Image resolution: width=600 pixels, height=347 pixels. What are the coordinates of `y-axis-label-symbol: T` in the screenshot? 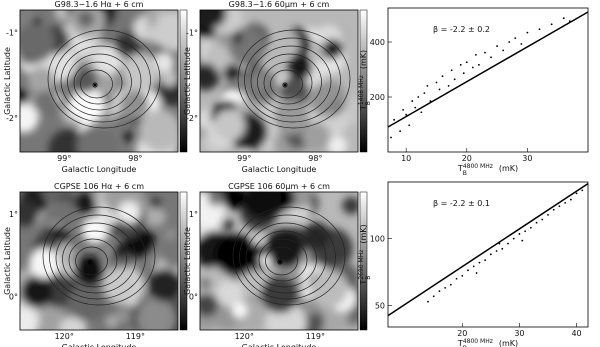 It's located at (363, 283).